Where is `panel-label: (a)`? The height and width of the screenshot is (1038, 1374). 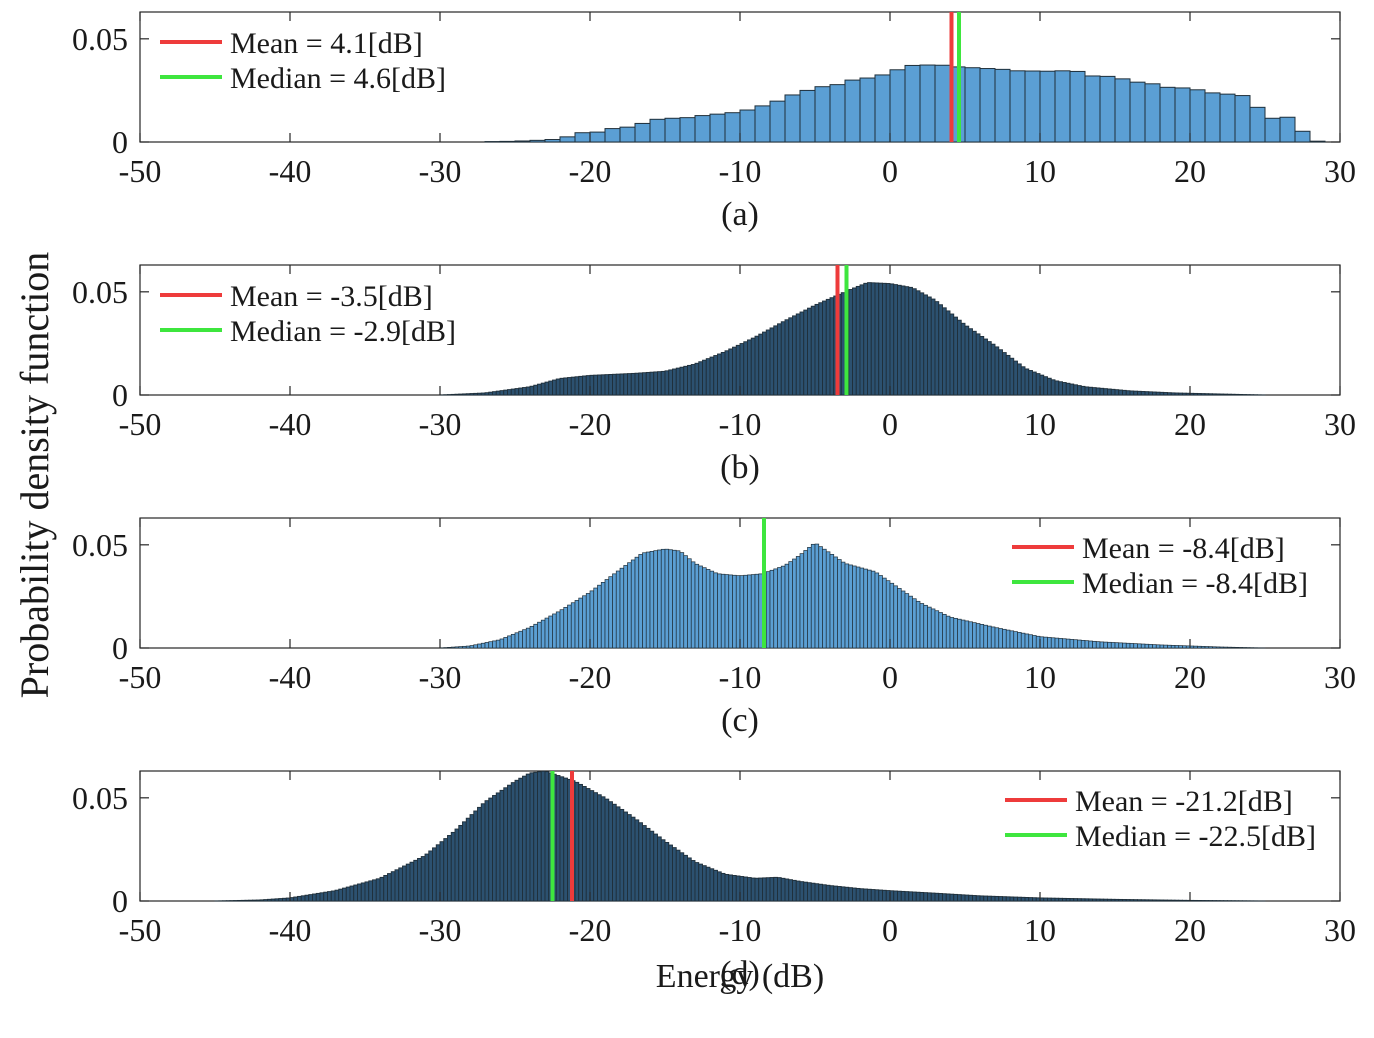 panel-label: (a) is located at coordinates (740, 214).